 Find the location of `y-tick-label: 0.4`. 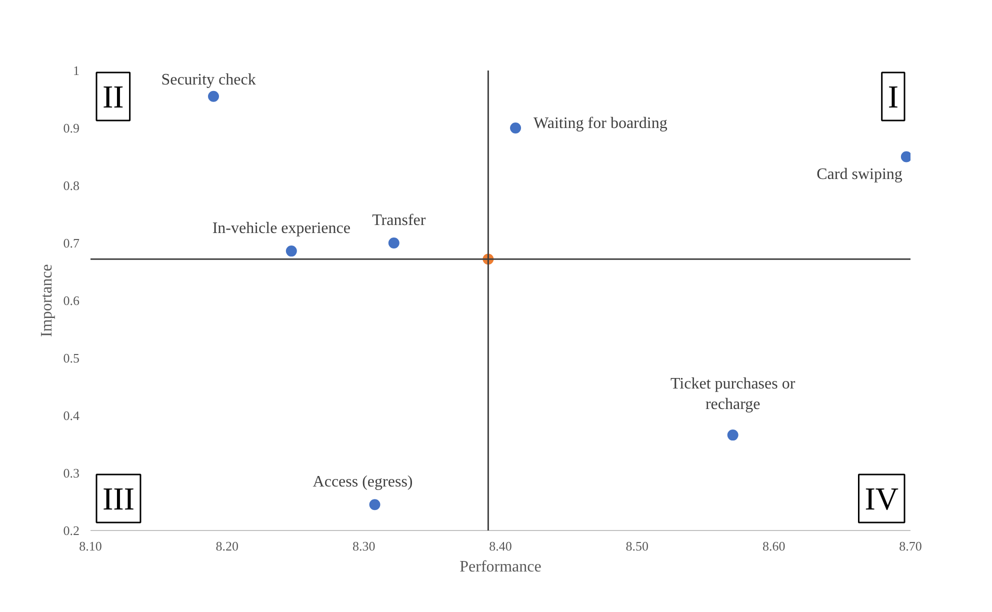

y-tick-label: 0.4 is located at coordinates (71, 415).